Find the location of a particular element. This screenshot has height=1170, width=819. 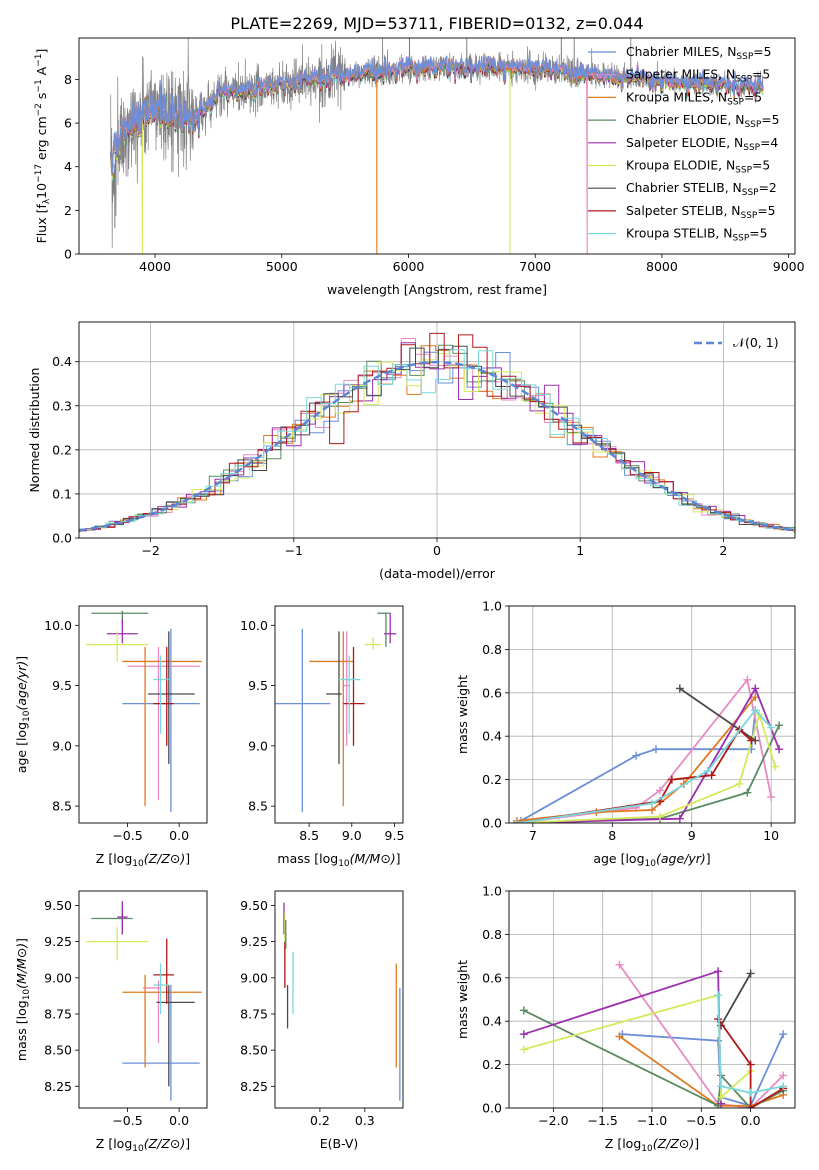

y-tick-label: 0 is located at coordinates (68, 254).